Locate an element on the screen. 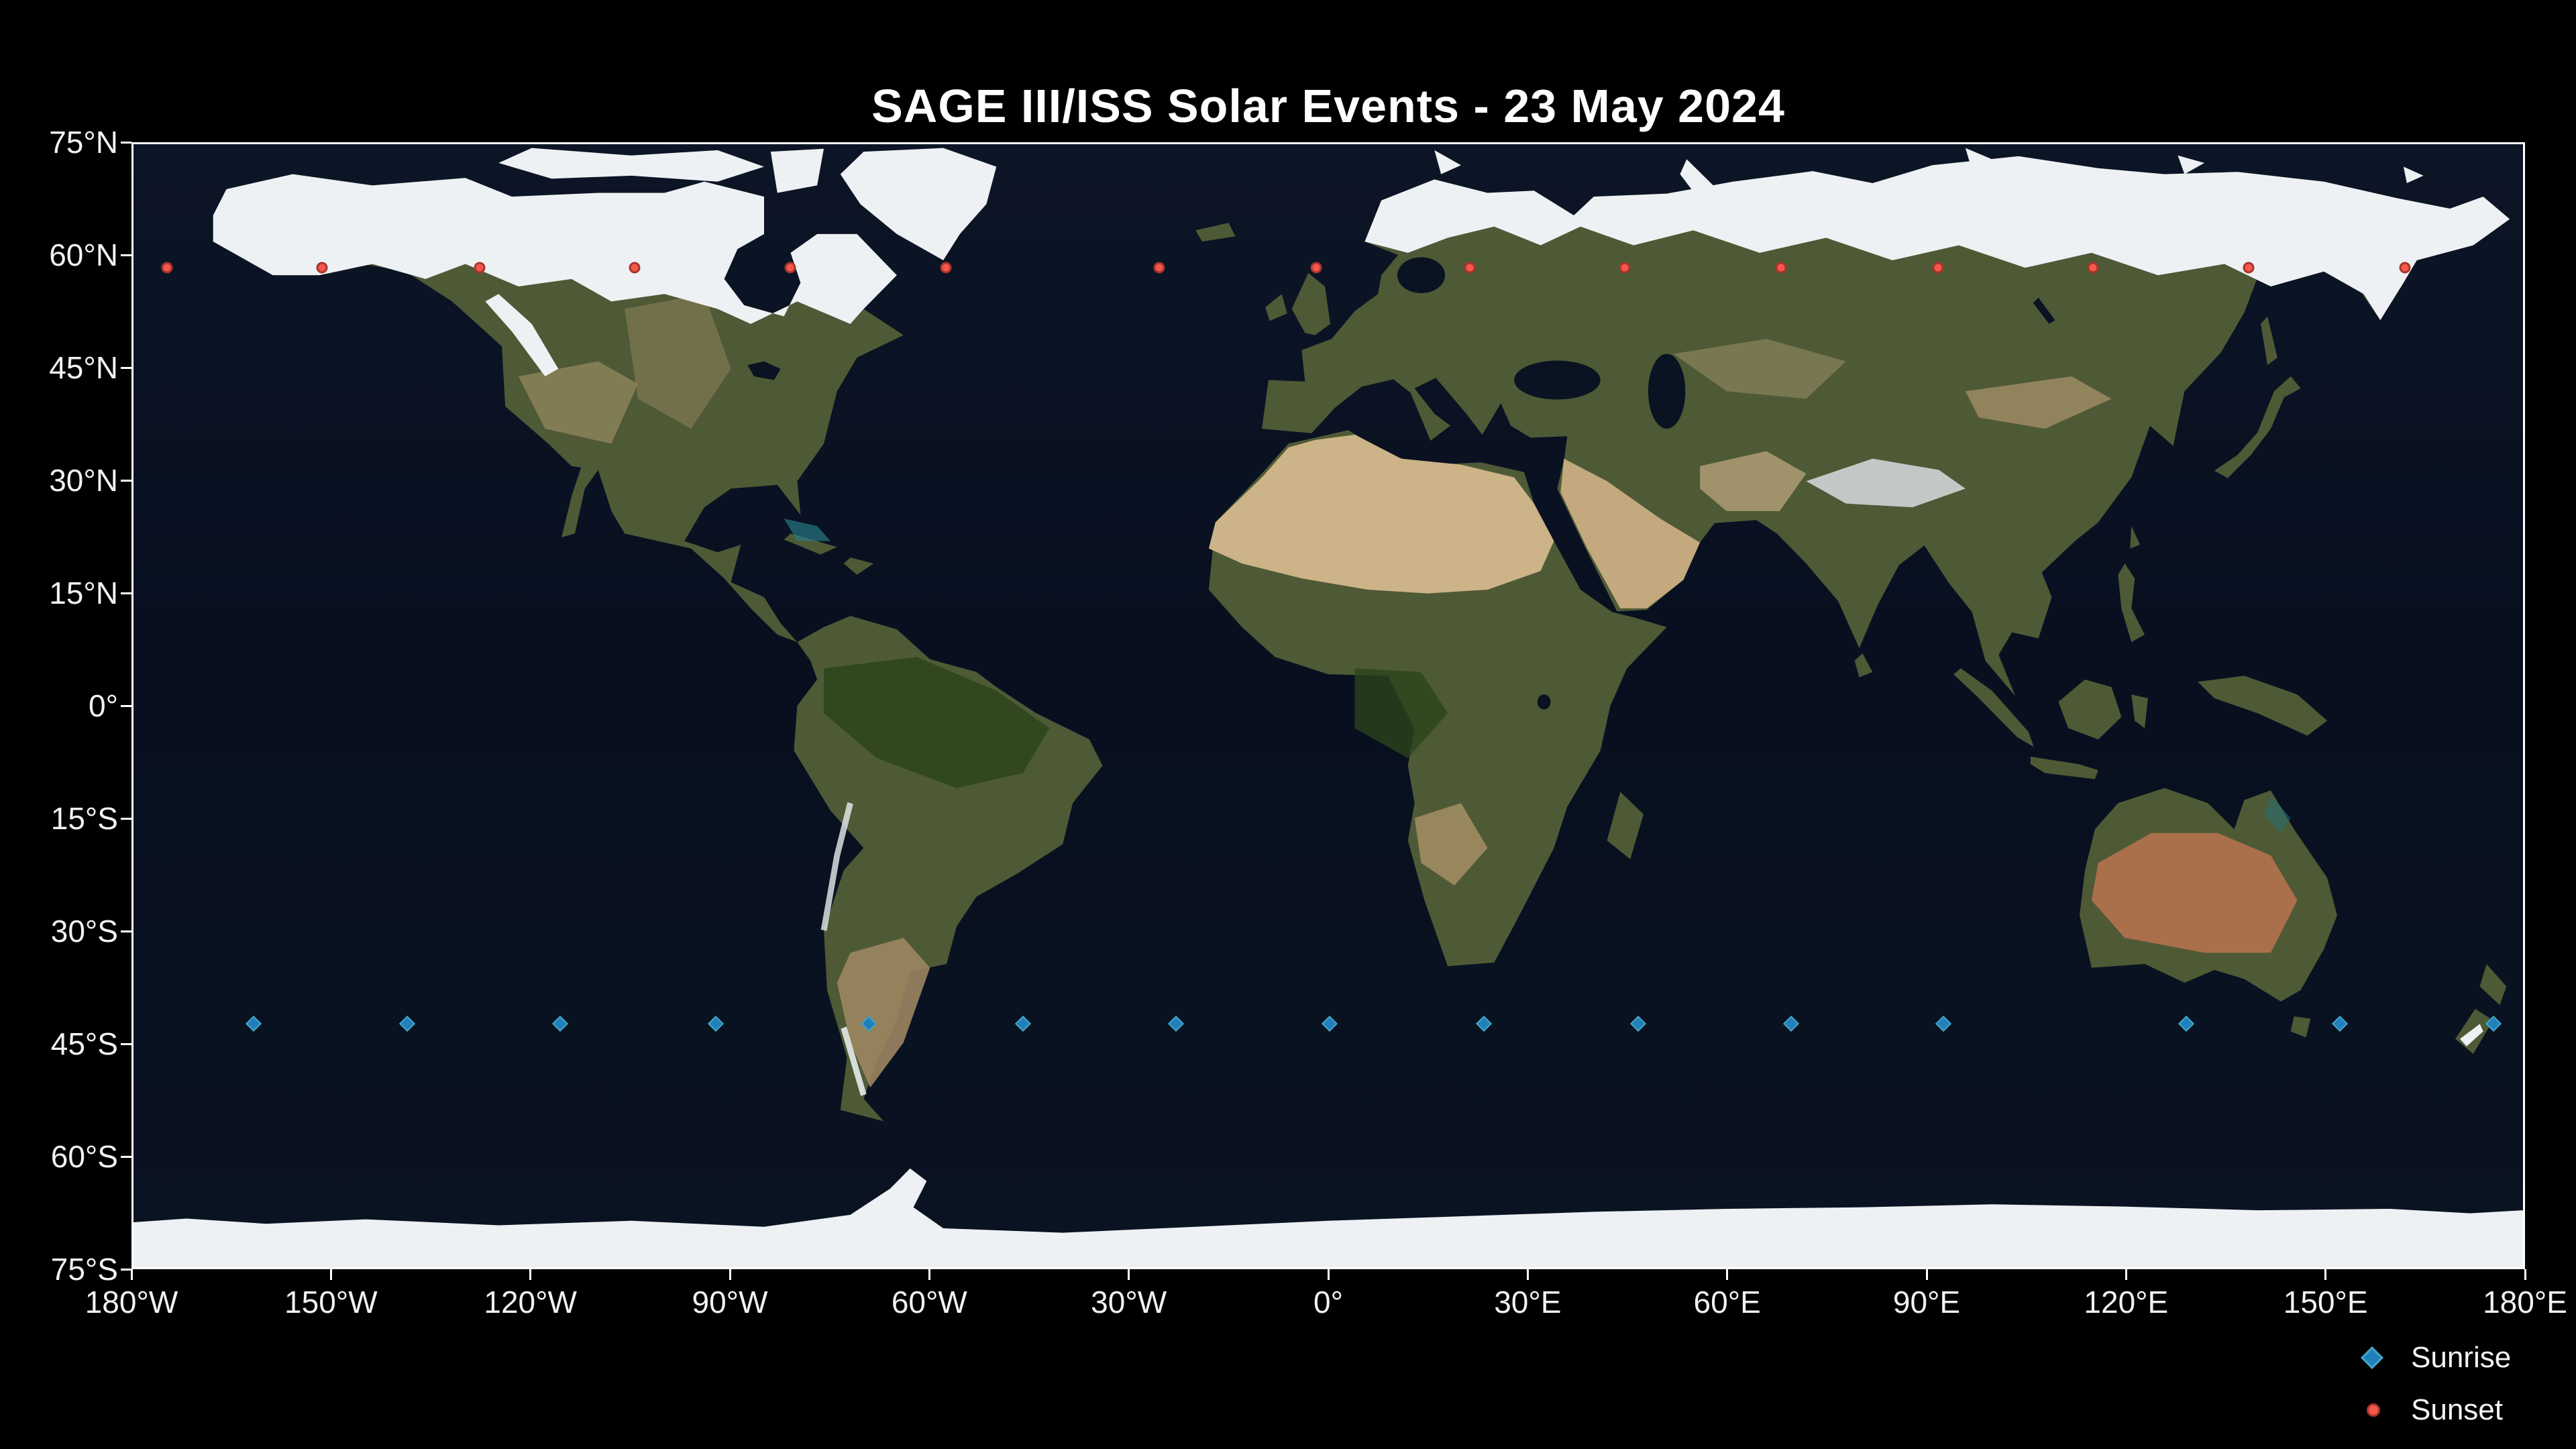  x-tick-label: 150°W is located at coordinates (331, 1302).